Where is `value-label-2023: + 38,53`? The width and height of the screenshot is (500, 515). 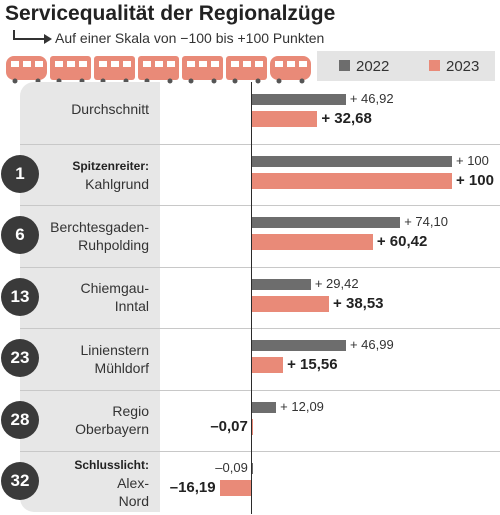
value-label-2023: + 38,53 is located at coordinates (358, 303).